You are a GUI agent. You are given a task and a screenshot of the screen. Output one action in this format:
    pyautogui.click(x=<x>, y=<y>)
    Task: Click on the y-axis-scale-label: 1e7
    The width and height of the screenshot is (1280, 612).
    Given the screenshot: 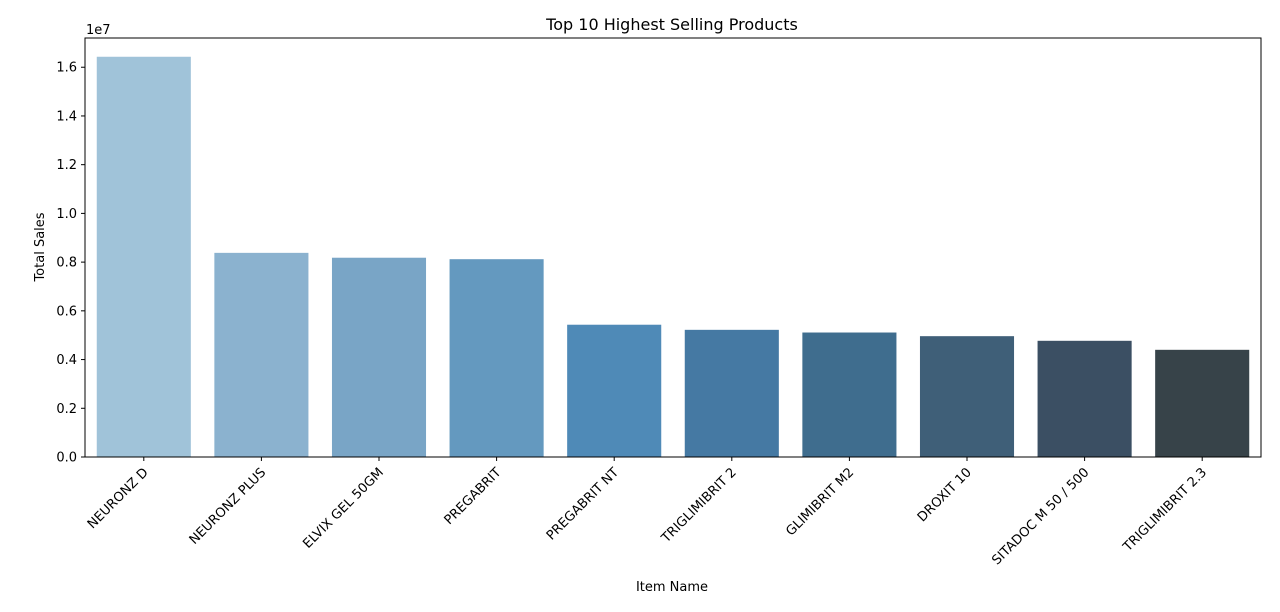 What is the action you would take?
    pyautogui.click(x=98, y=30)
    